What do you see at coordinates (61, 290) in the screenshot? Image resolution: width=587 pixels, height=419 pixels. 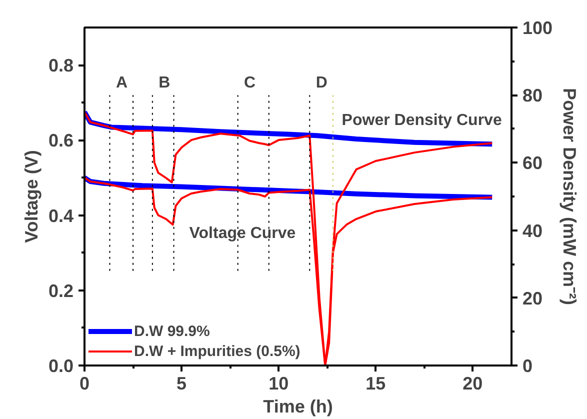 I see `y-tick-label: 0.2` at bounding box center [61, 290].